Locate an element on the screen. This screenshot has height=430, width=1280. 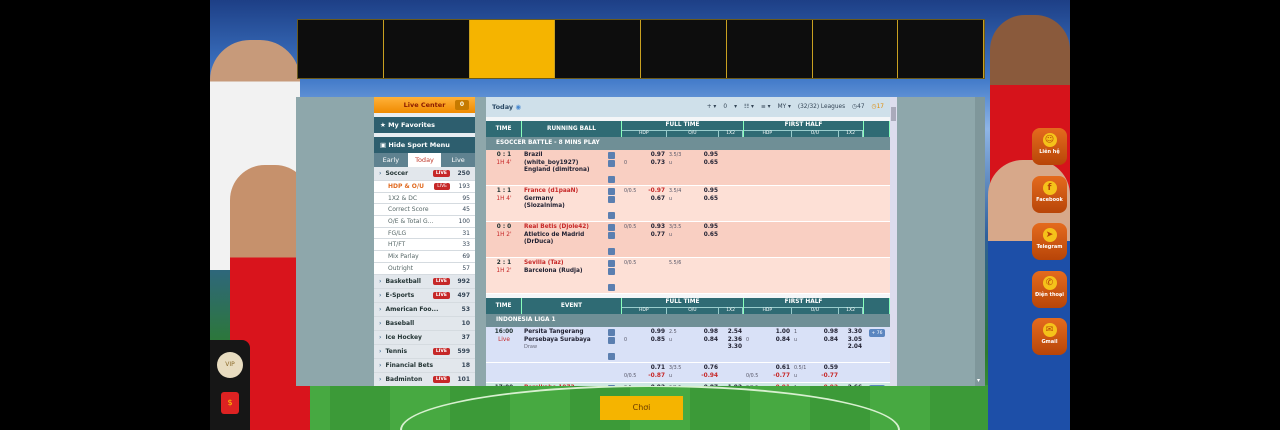
1x2-value: 2.04 is located at coordinates (854, 347).